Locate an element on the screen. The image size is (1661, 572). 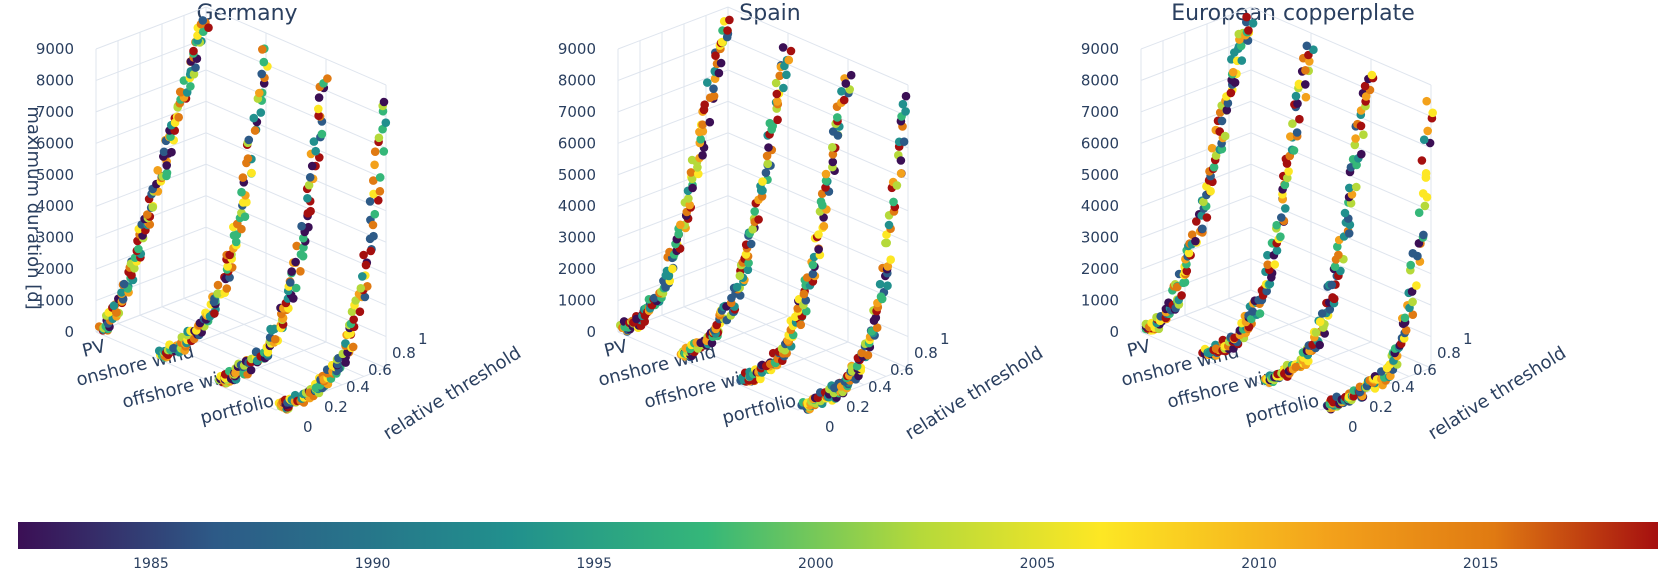
points is located at coordinates (763, 214).